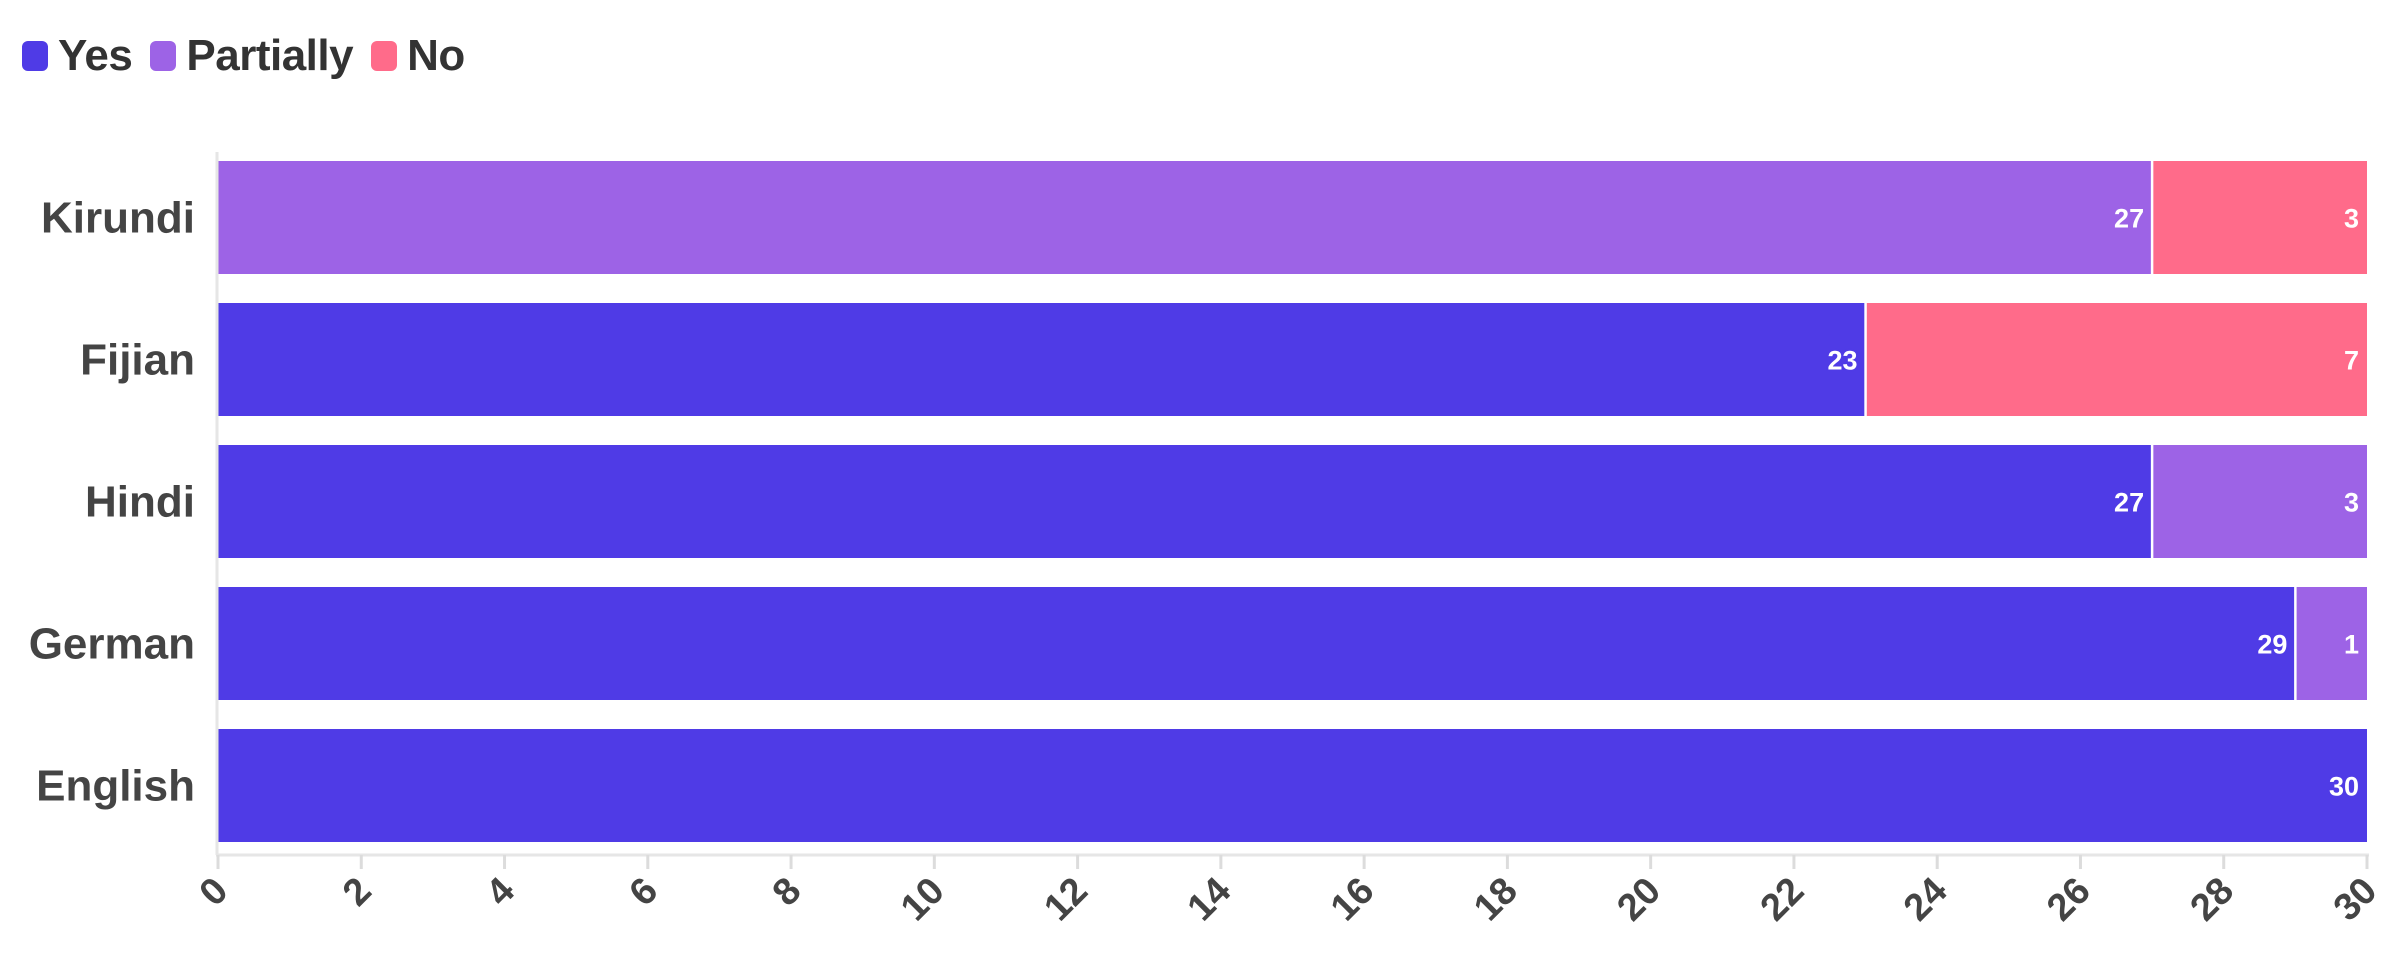  I want to click on legend-label-partially: Partially, so click(270, 55).